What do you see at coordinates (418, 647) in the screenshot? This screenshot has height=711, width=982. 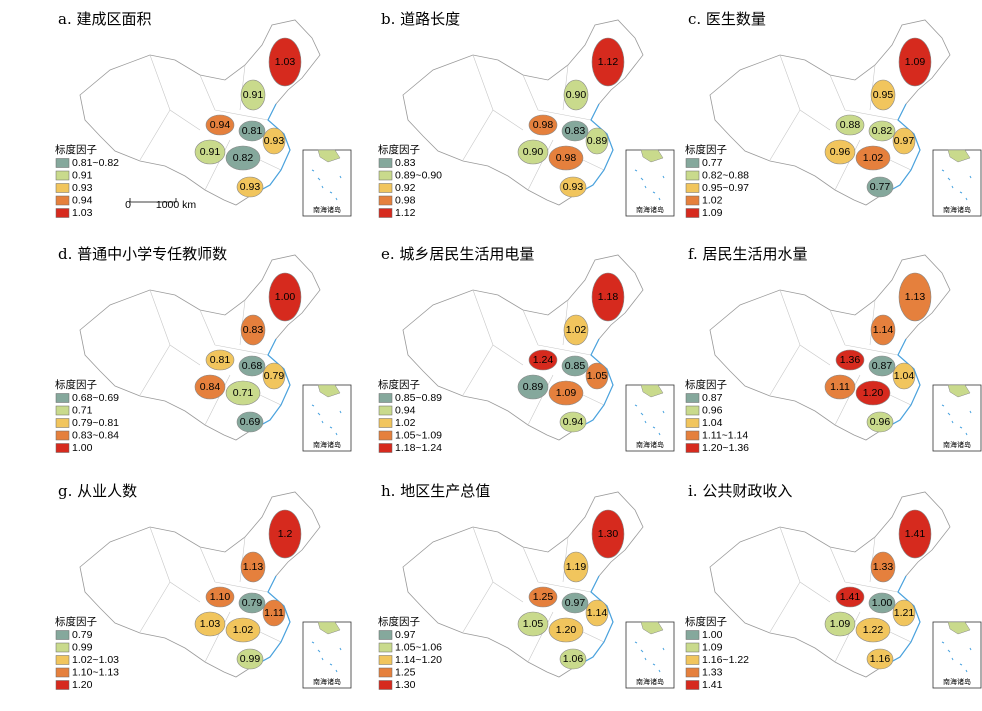 I see `legend-label: 1.05~1.06` at bounding box center [418, 647].